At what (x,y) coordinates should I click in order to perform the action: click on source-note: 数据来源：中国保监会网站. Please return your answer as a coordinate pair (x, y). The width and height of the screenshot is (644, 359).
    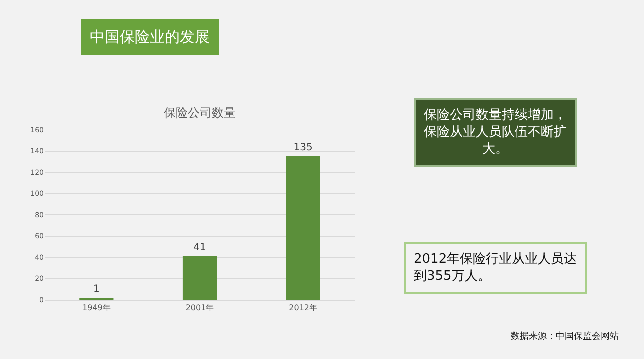
    Looking at the image, I should click on (565, 336).